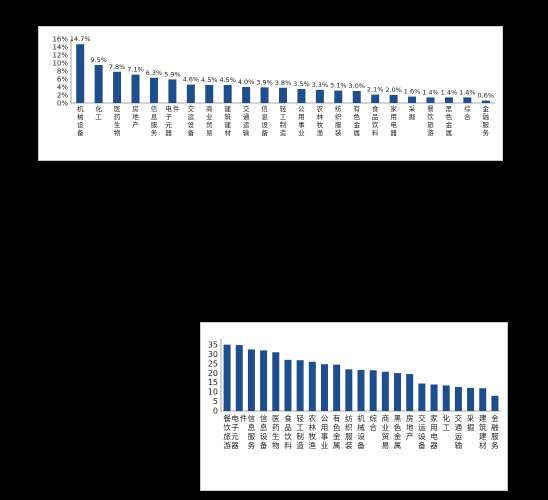 The height and width of the screenshot is (500, 548). What do you see at coordinates (467, 112) in the screenshot?
I see `chart-1-category-label: 综合` at bounding box center [467, 112].